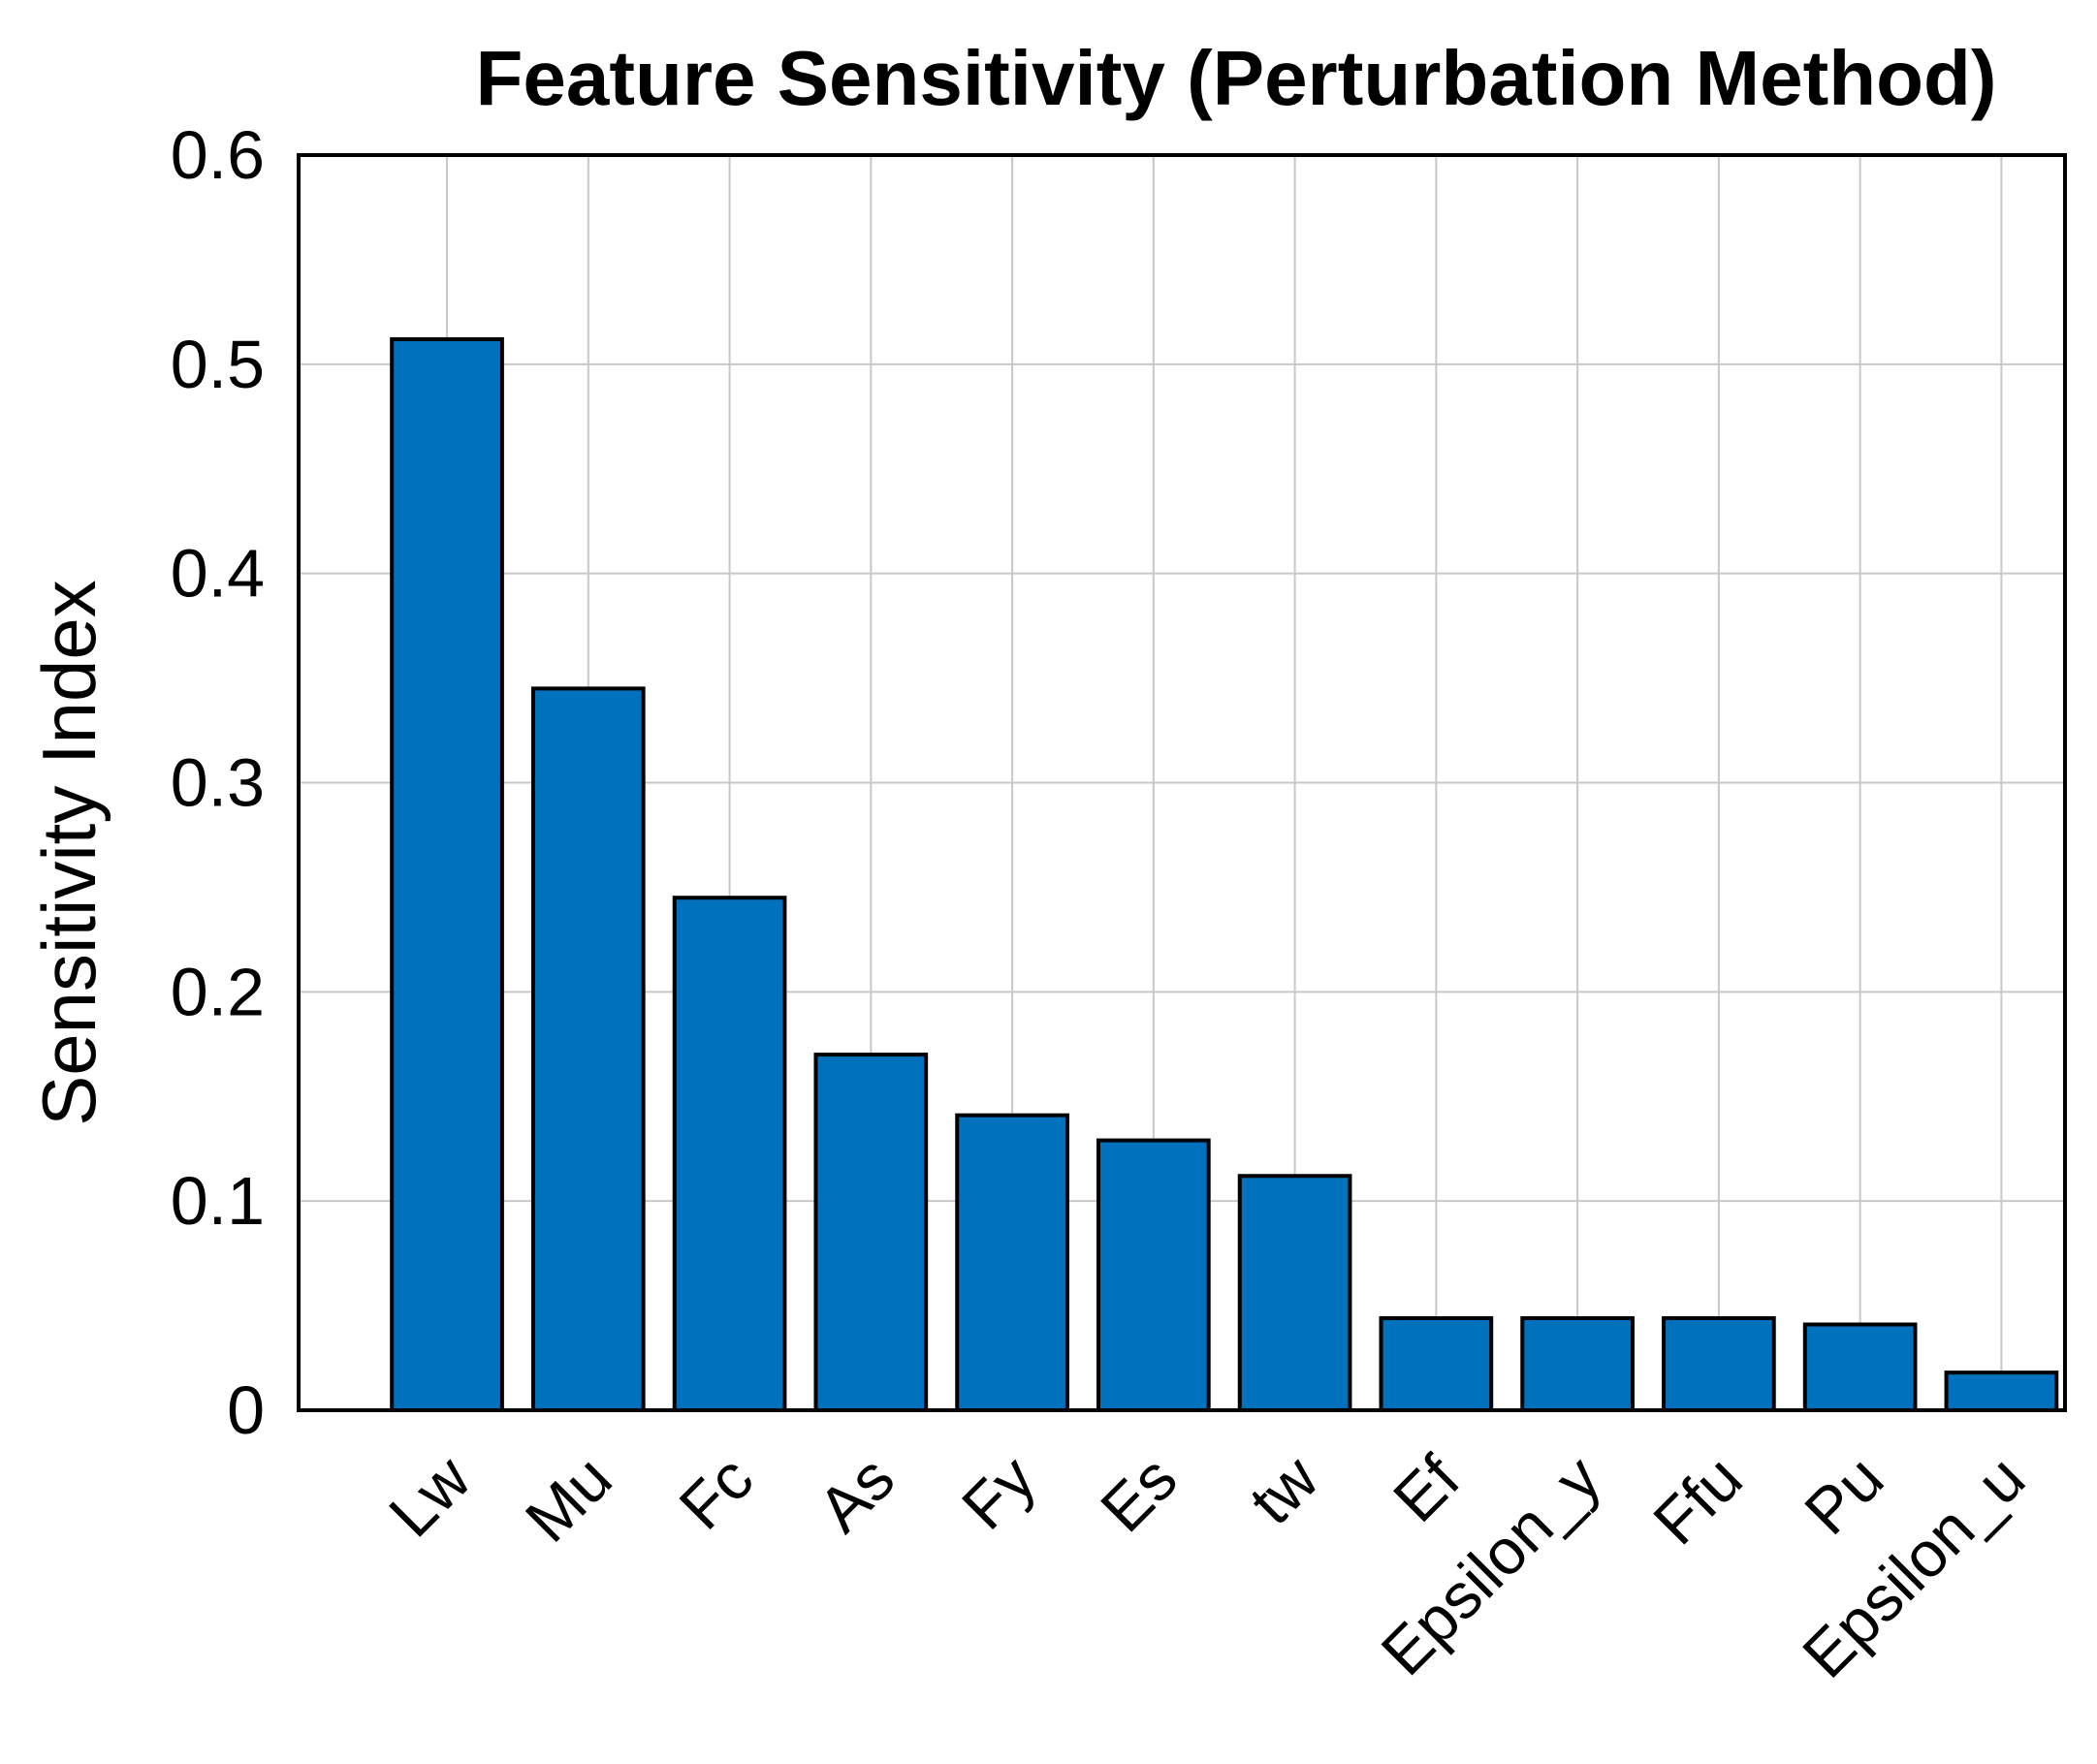 This screenshot has height=1764, width=2097. I want to click on bar-ef, so click(1436, 1364).